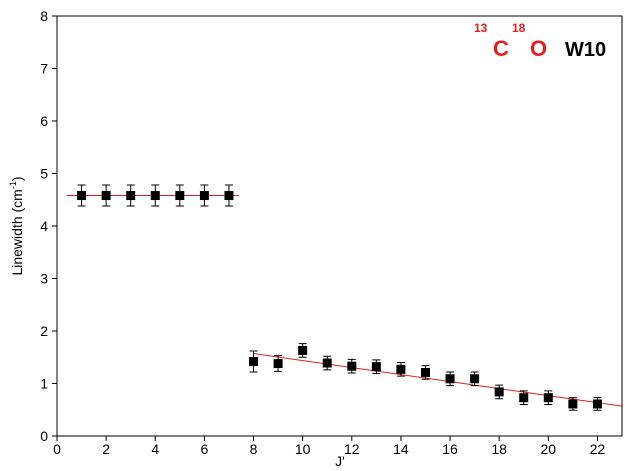 The height and width of the screenshot is (471, 625). I want to click on y-tick-label: 2, so click(44, 331).